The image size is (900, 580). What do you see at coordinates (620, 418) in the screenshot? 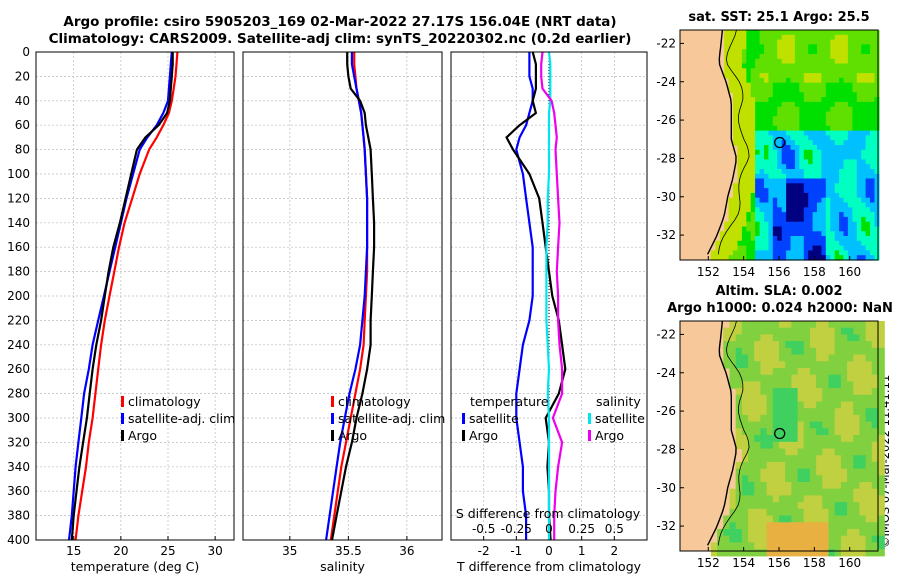
I see `legend-label: satellite` at bounding box center [620, 418].